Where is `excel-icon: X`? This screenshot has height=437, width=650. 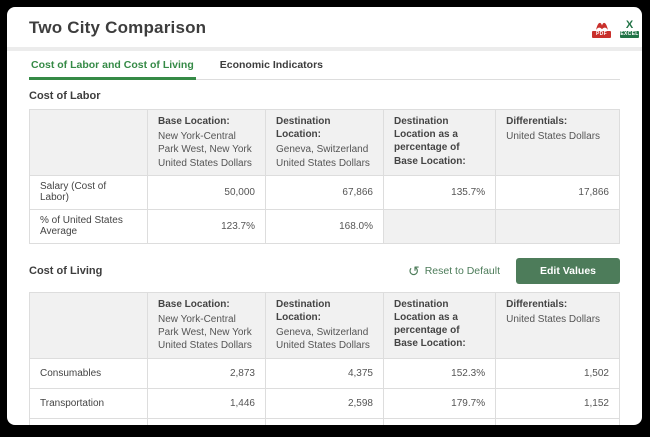
excel-icon: X is located at coordinates (629, 25).